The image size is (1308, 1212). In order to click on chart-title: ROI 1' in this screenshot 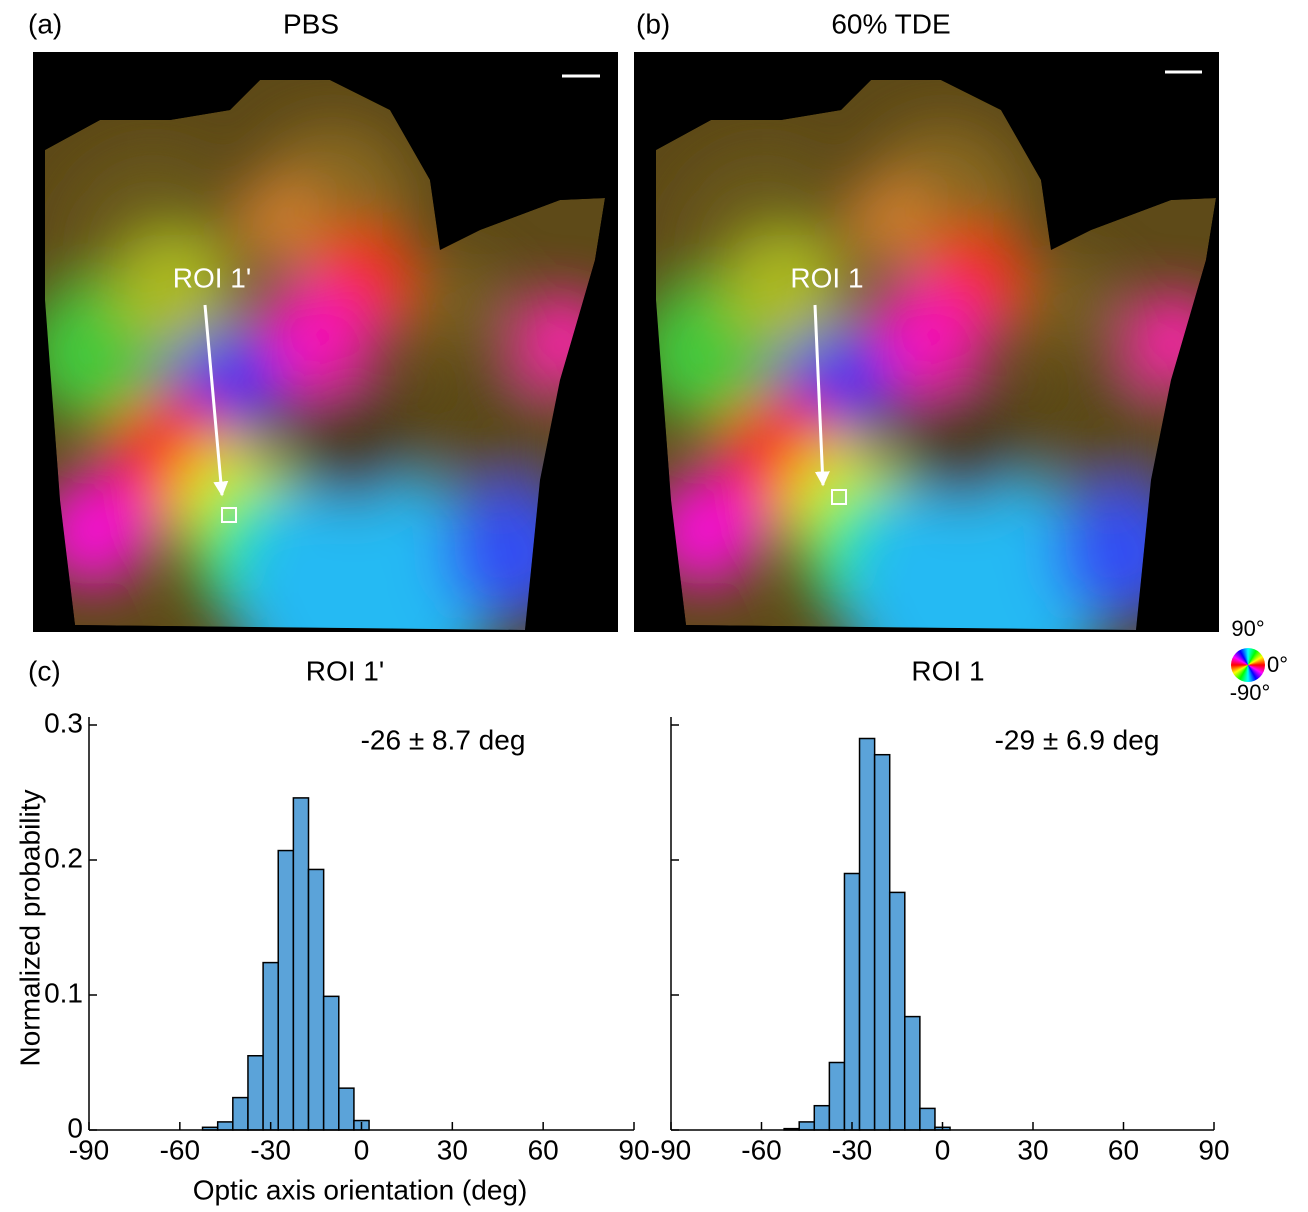, I will do `click(345, 670)`.